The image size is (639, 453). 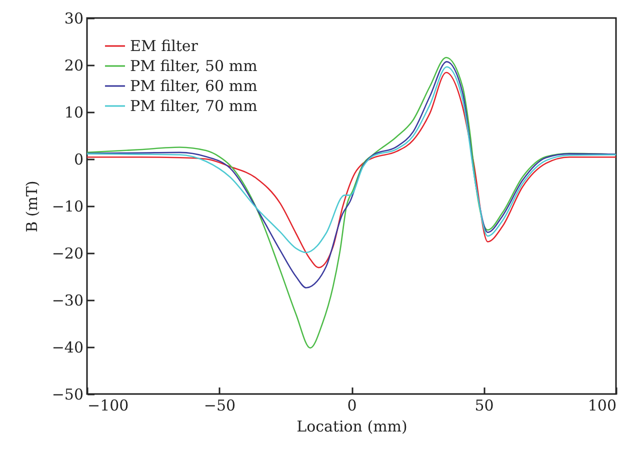 What do you see at coordinates (68, 301) in the screenshot?
I see `y-tick-label: −30` at bounding box center [68, 301].